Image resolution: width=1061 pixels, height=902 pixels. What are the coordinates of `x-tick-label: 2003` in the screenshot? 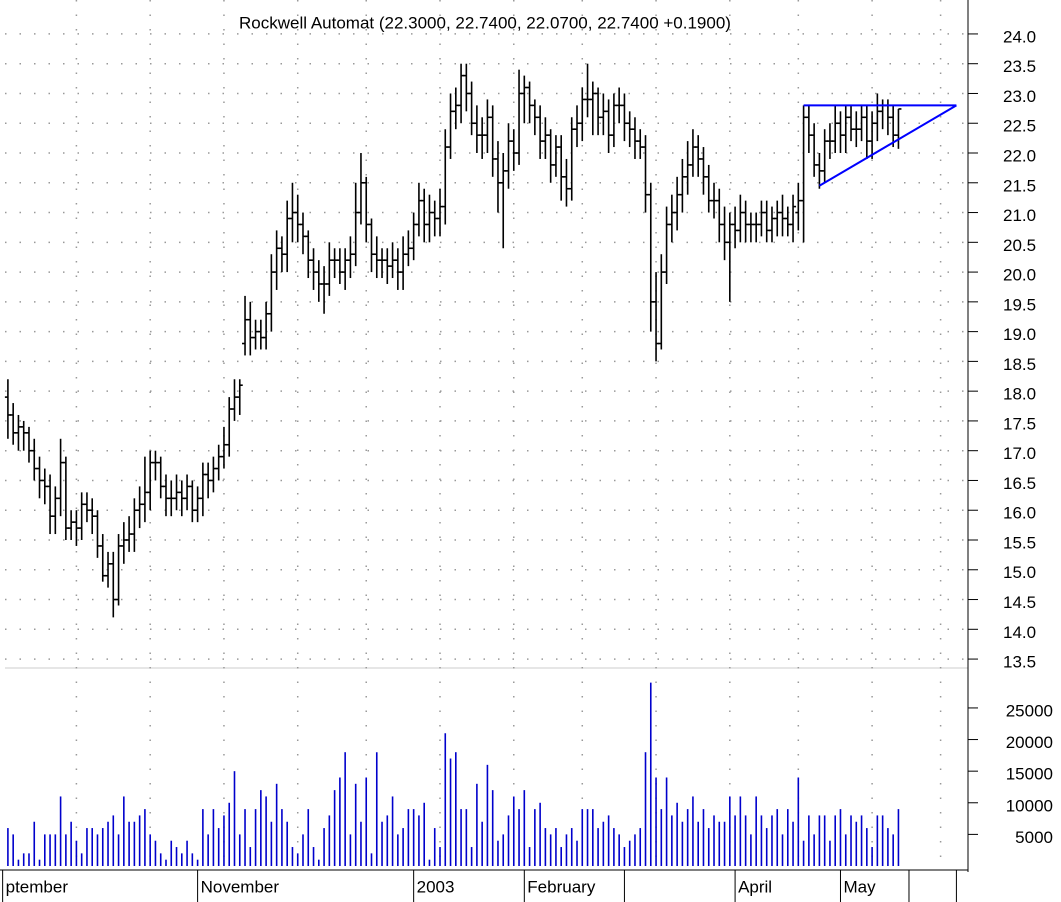 It's located at (436, 886).